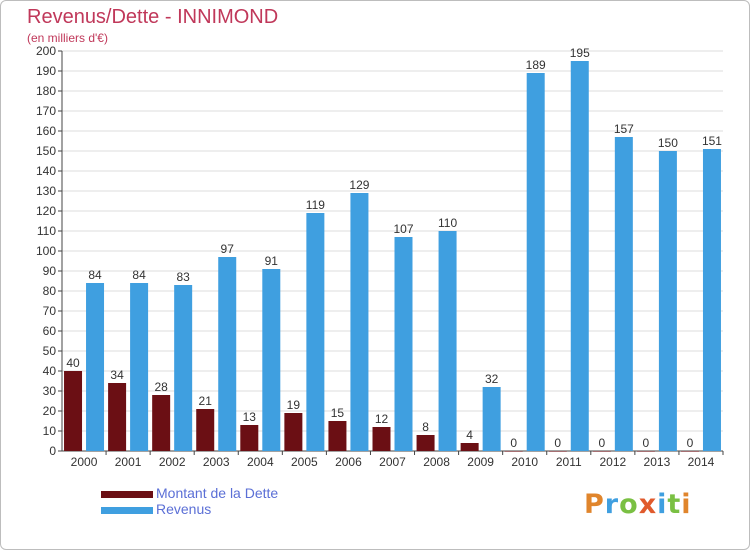  I want to click on data-label-dette: 34, so click(117, 375).